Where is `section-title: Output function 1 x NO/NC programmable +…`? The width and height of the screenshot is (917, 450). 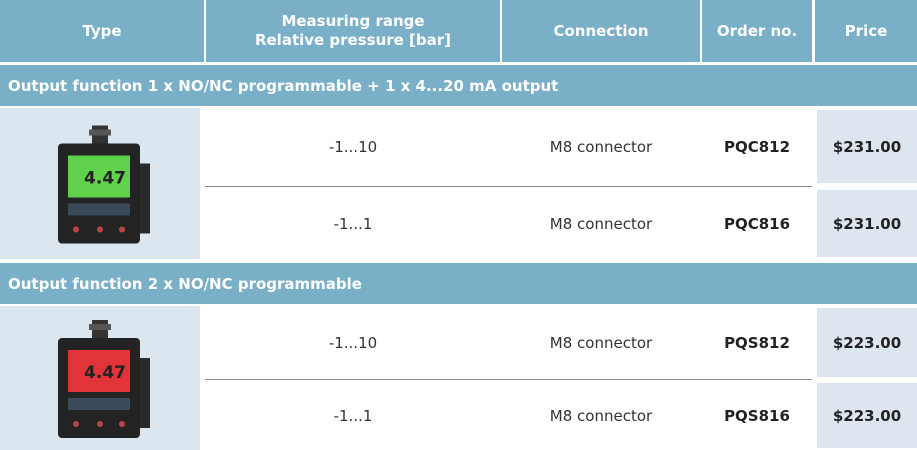 section-title: Output function 1 x NO/NC programmable +… is located at coordinates (458, 85).